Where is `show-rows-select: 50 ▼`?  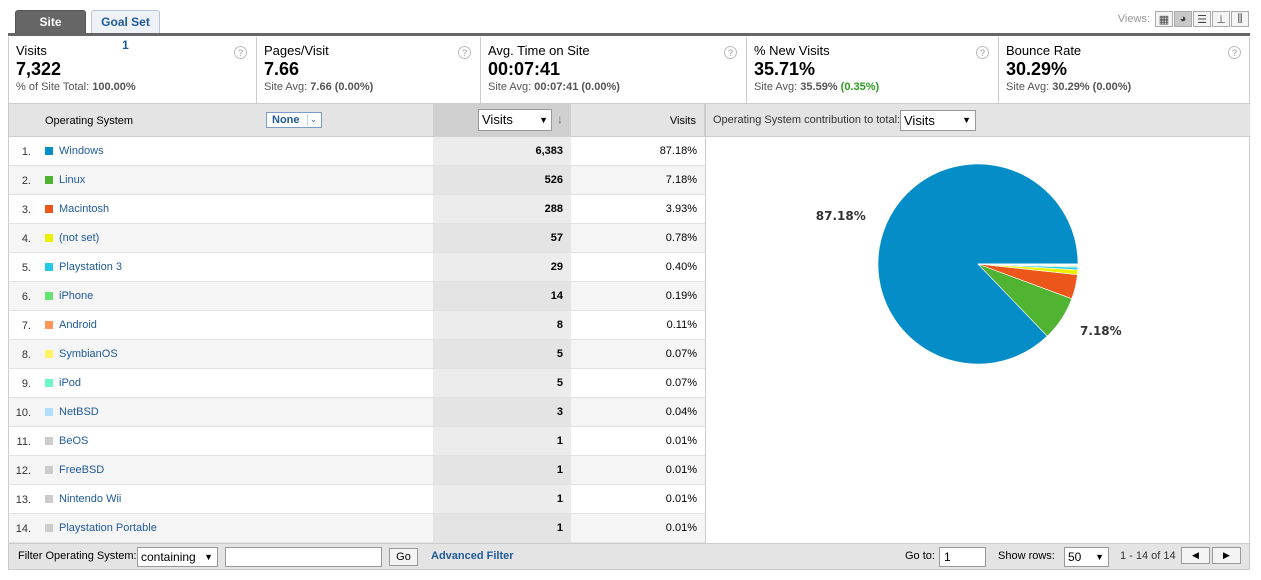
show-rows-select: 50 ▼ is located at coordinates (1086, 557).